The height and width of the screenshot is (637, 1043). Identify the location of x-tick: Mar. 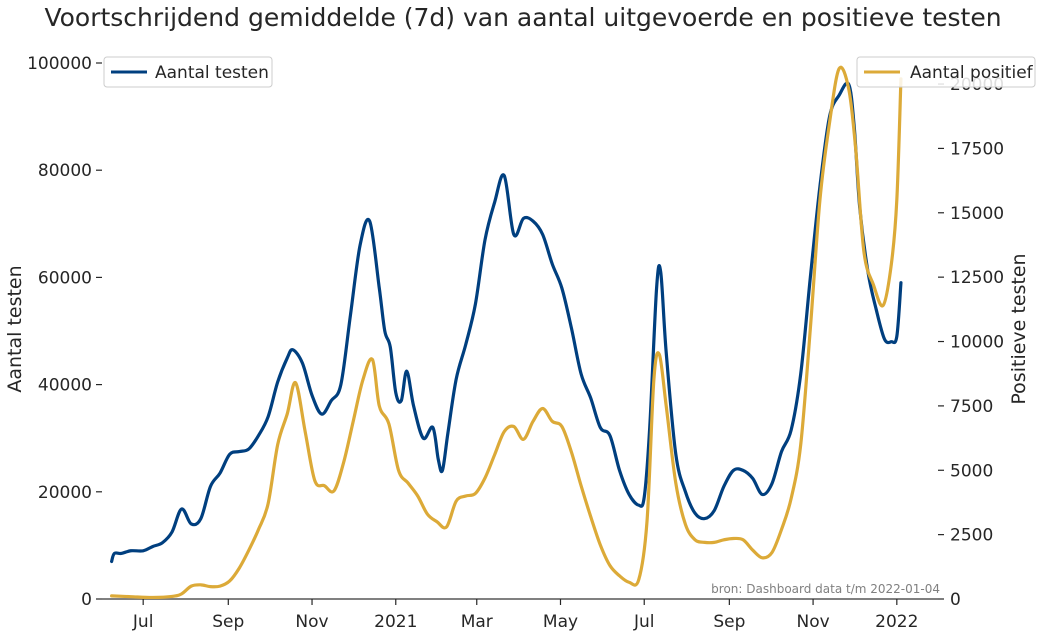
(477, 615).